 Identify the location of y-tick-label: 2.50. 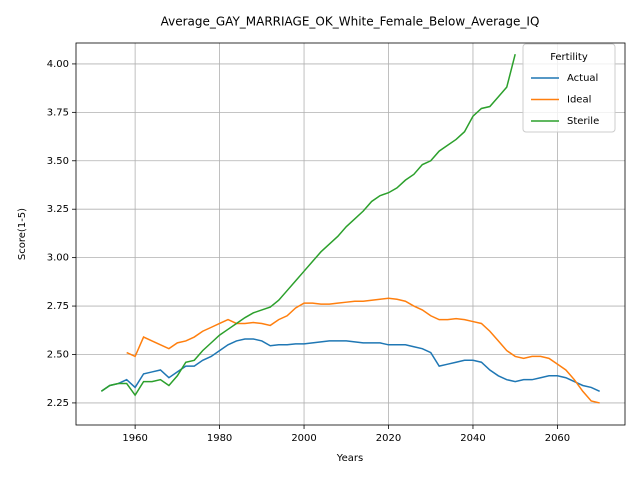
(58, 354).